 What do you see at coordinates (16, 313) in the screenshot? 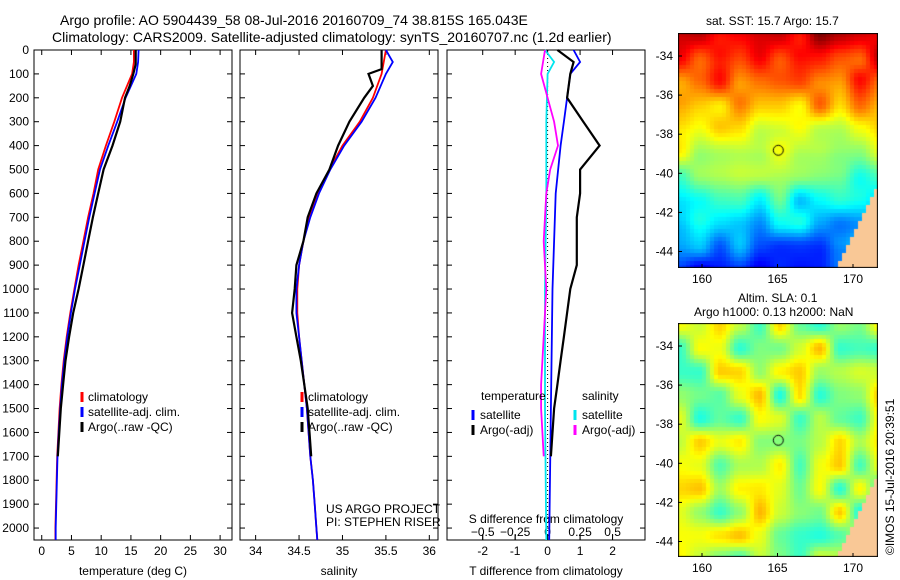
I see `y-tick-label: 1100` at bounding box center [16, 313].